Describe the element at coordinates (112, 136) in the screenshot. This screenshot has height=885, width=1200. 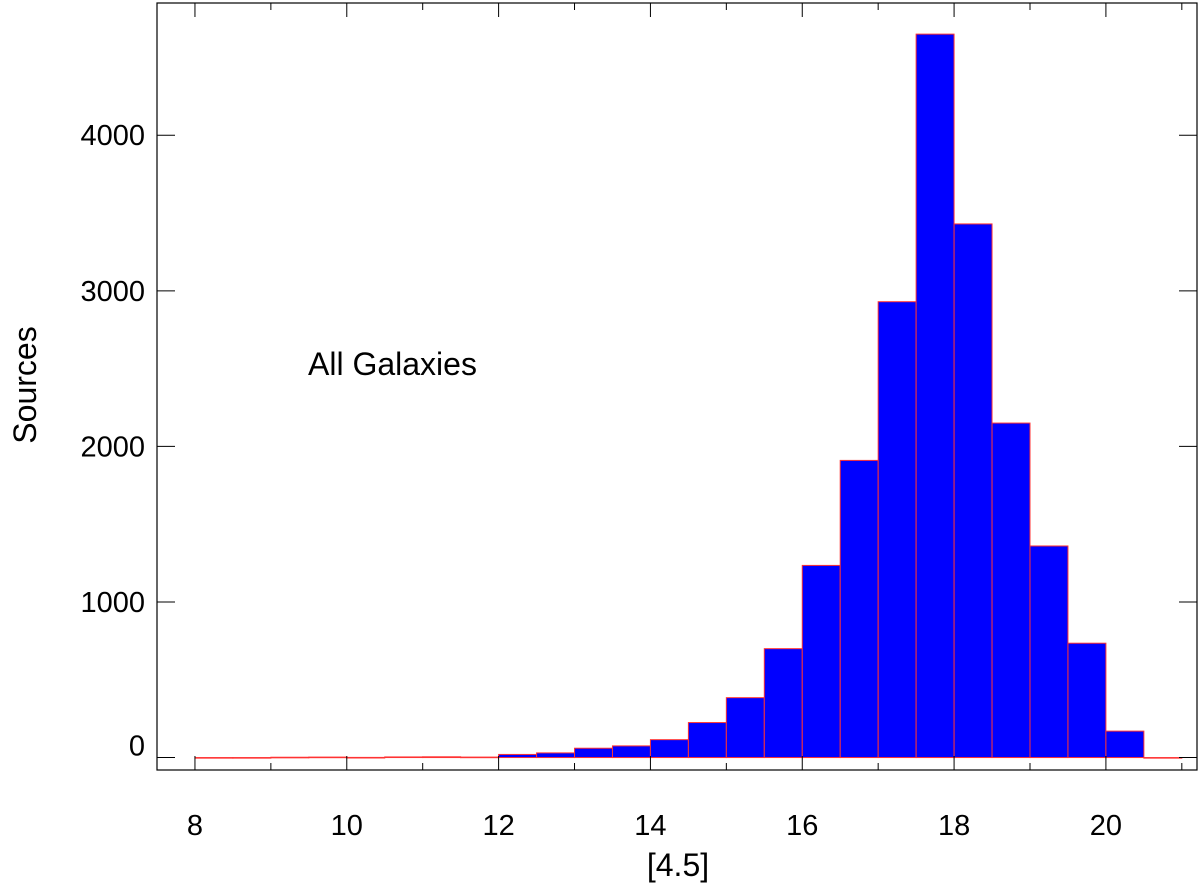
I see `y-tick-label-4000: 4000` at that location.